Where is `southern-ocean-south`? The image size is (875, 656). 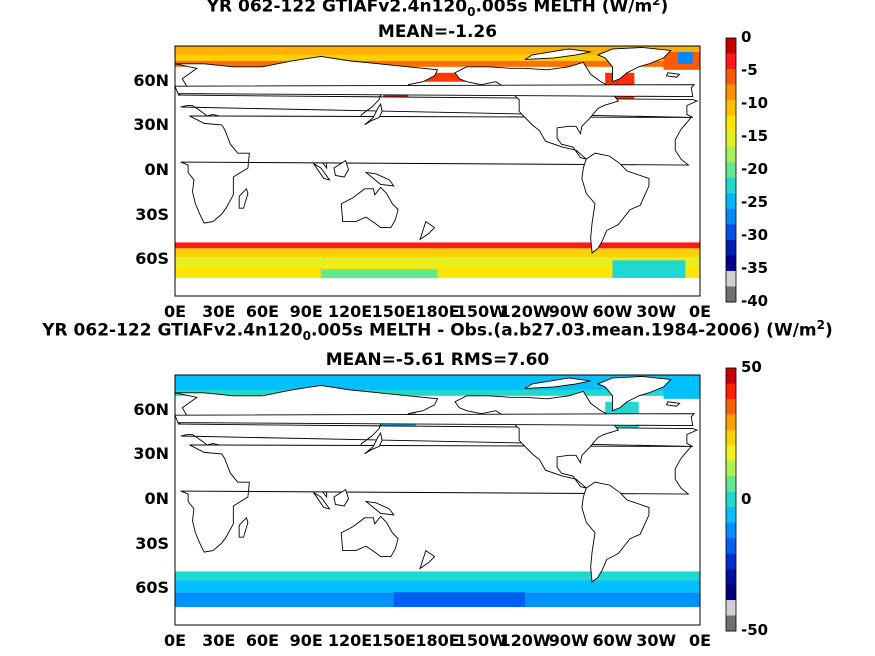 southern-ocean-south is located at coordinates (437, 262).